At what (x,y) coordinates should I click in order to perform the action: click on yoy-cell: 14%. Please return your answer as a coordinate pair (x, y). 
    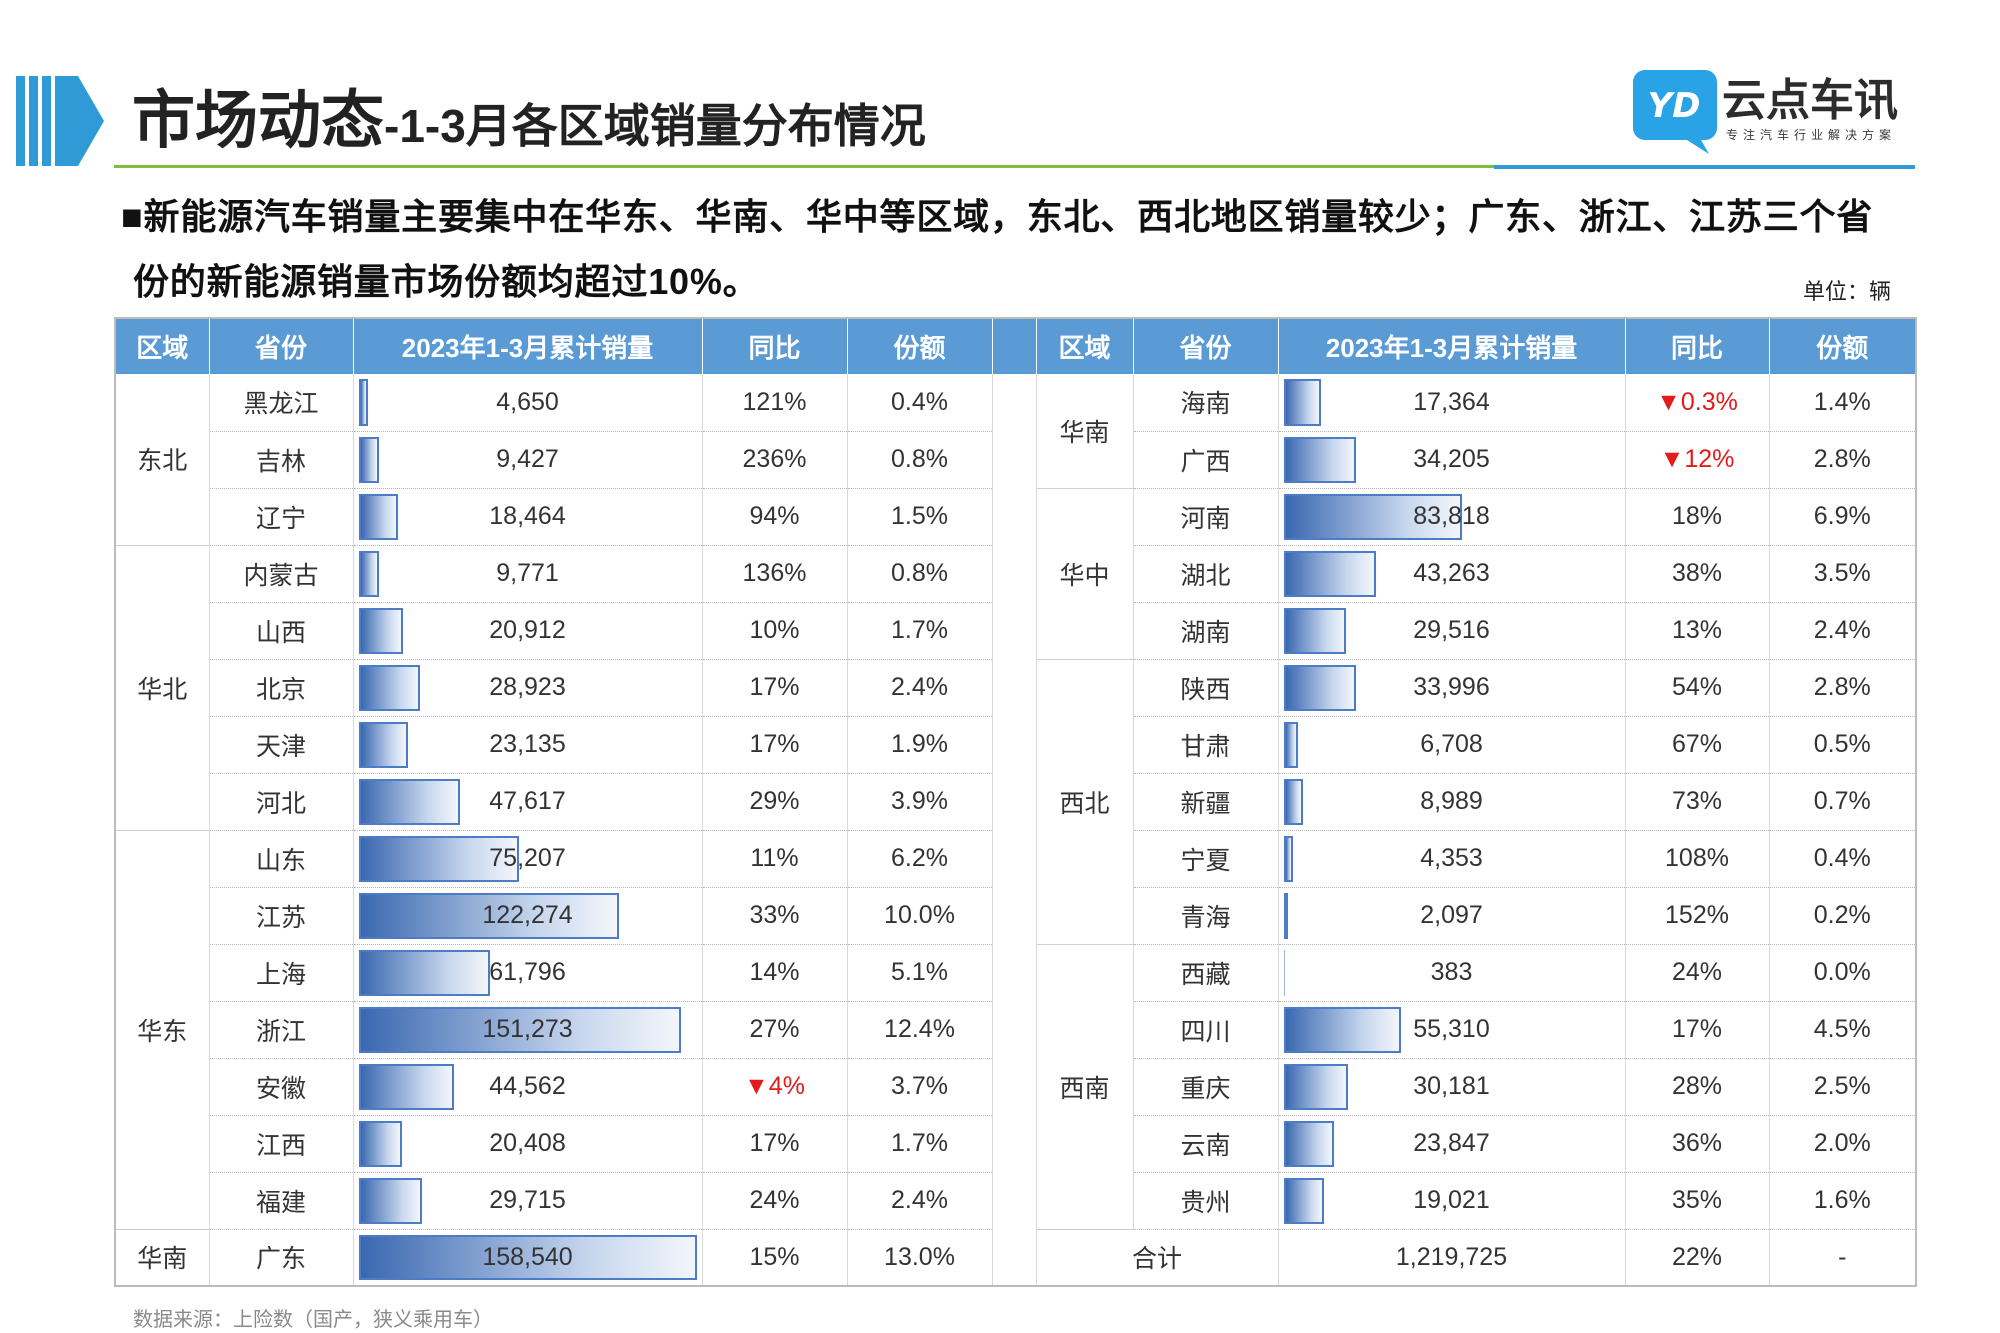
    Looking at the image, I should click on (775, 973).